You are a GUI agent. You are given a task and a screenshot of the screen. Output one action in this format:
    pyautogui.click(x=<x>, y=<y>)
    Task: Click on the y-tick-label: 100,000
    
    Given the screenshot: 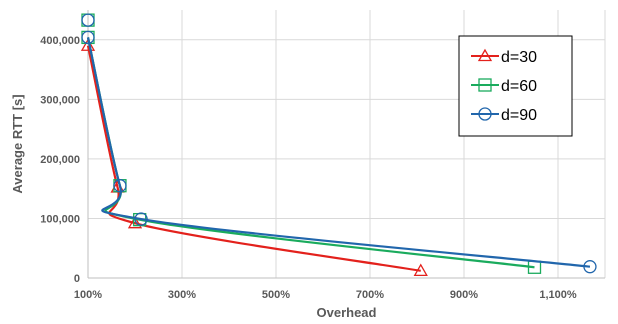 What is the action you would take?
    pyautogui.click(x=60, y=219)
    